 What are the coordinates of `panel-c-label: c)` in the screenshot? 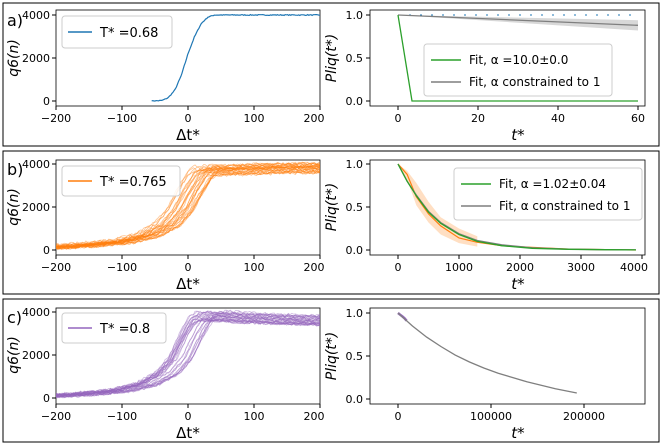 It's located at (14, 317).